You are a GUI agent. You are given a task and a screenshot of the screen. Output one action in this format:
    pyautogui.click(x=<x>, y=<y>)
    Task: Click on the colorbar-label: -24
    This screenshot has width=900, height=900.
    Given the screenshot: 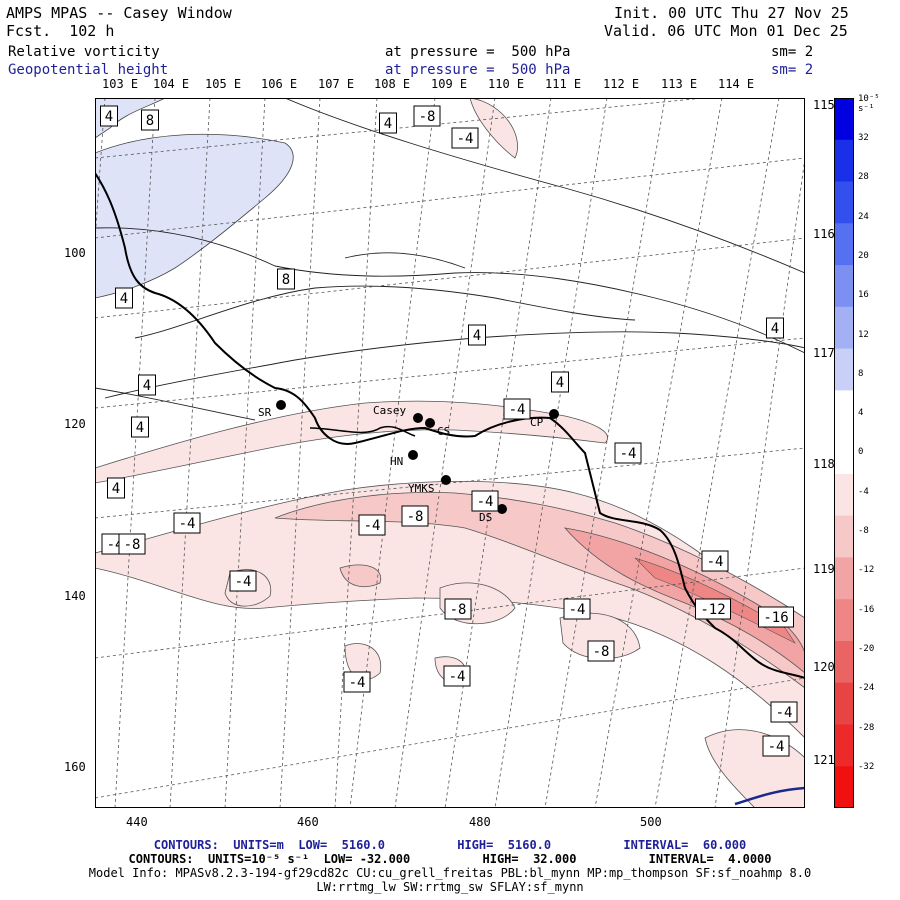 What is the action you would take?
    pyautogui.click(x=866, y=688)
    